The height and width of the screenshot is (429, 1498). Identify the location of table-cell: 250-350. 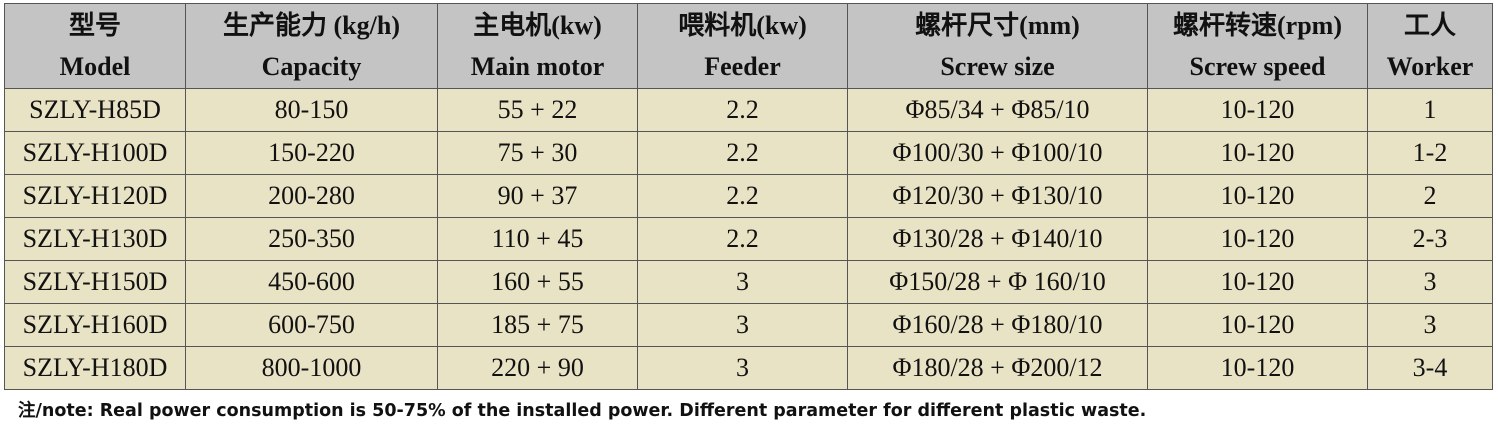
(311, 239).